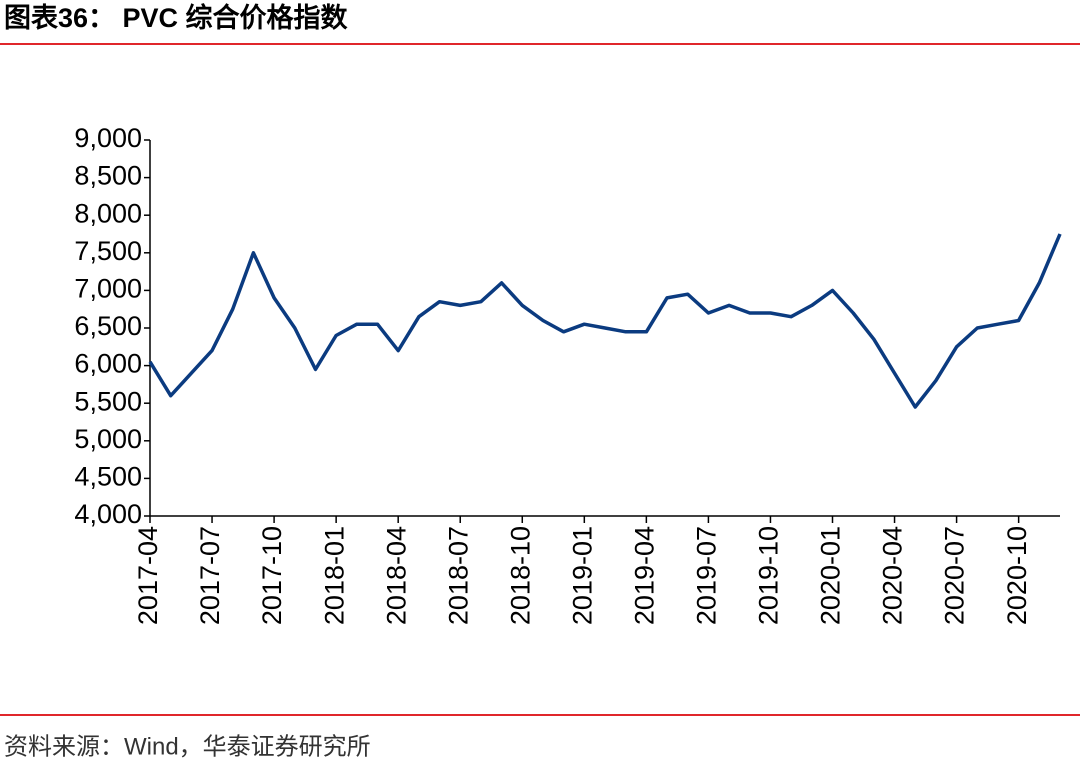 The width and height of the screenshot is (1080, 775). What do you see at coordinates (396, 575) in the screenshot?
I see `x-tick-label: 2018-04` at bounding box center [396, 575].